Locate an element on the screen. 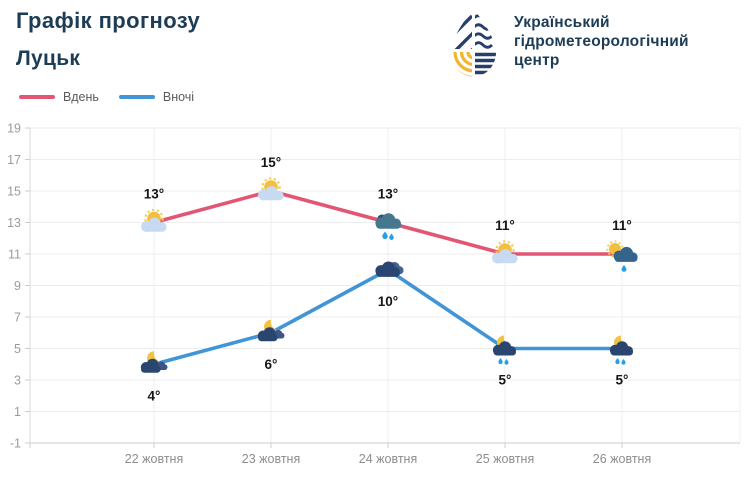  y-tick-label: 11 is located at coordinates (14, 255).